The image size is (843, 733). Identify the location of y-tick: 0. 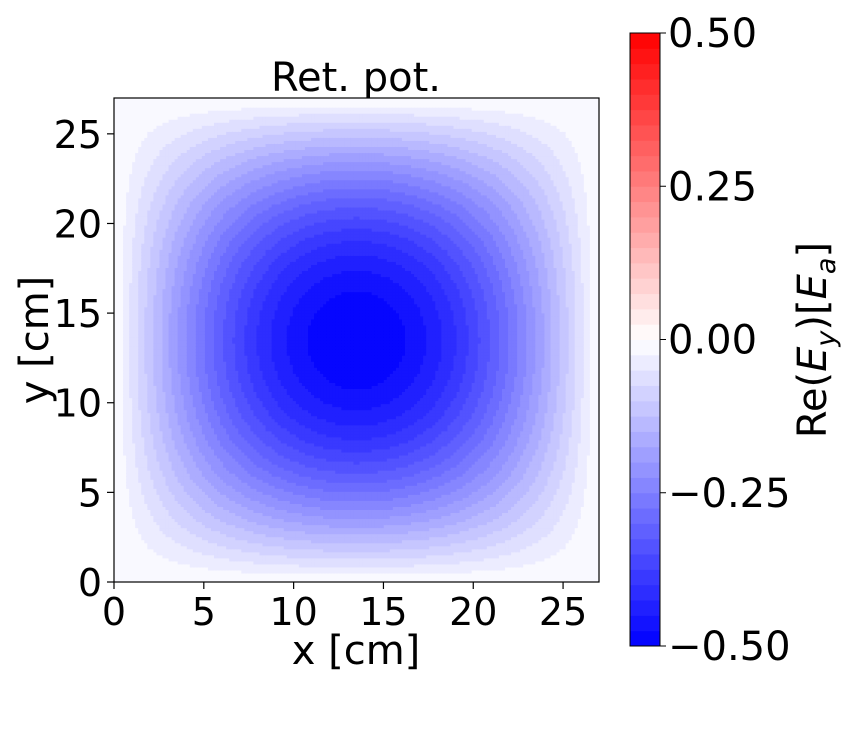
(96, 583).